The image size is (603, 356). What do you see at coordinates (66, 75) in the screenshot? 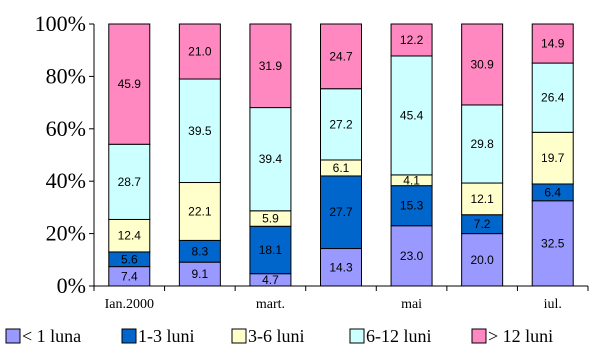
I see `y-tick-label: 80%` at bounding box center [66, 75].